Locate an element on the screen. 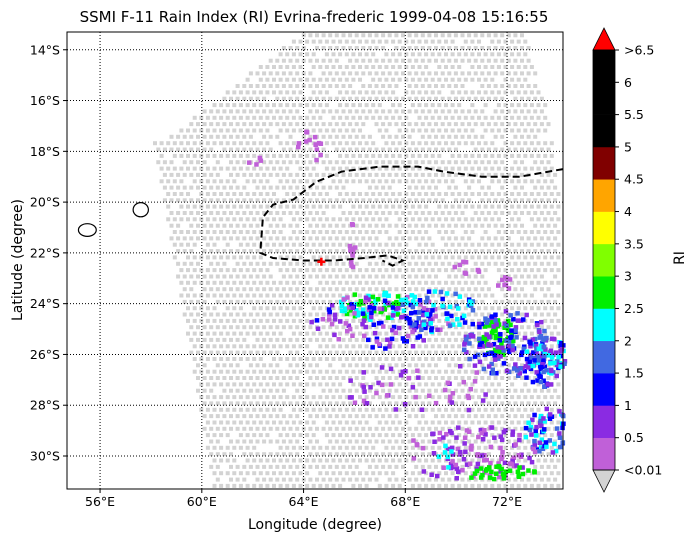 The height and width of the screenshot is (542, 697). storm-center-marker is located at coordinates (321, 261).